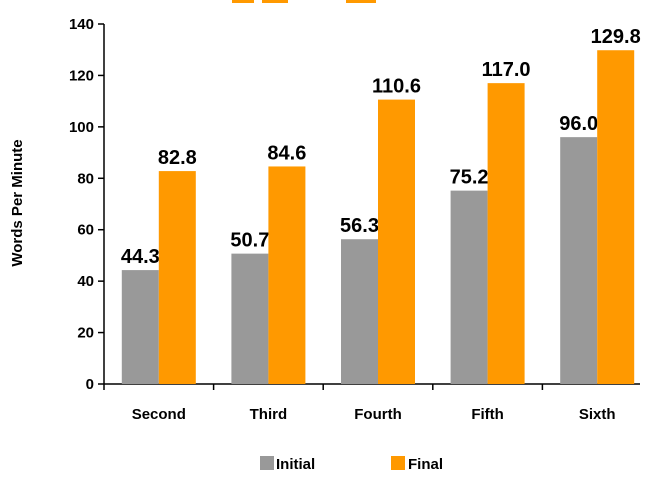  Describe the element at coordinates (304, 1) in the screenshot. I see `cropped-title-fragment` at that location.